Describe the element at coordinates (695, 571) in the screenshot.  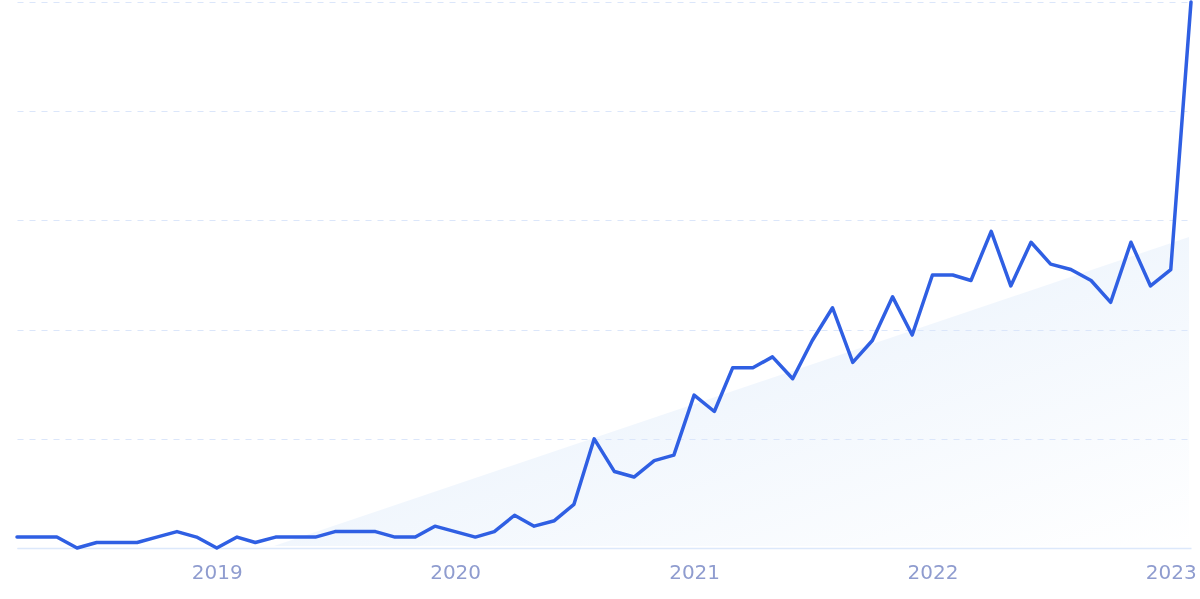
I see `x-tick-label: 2021` at that location.